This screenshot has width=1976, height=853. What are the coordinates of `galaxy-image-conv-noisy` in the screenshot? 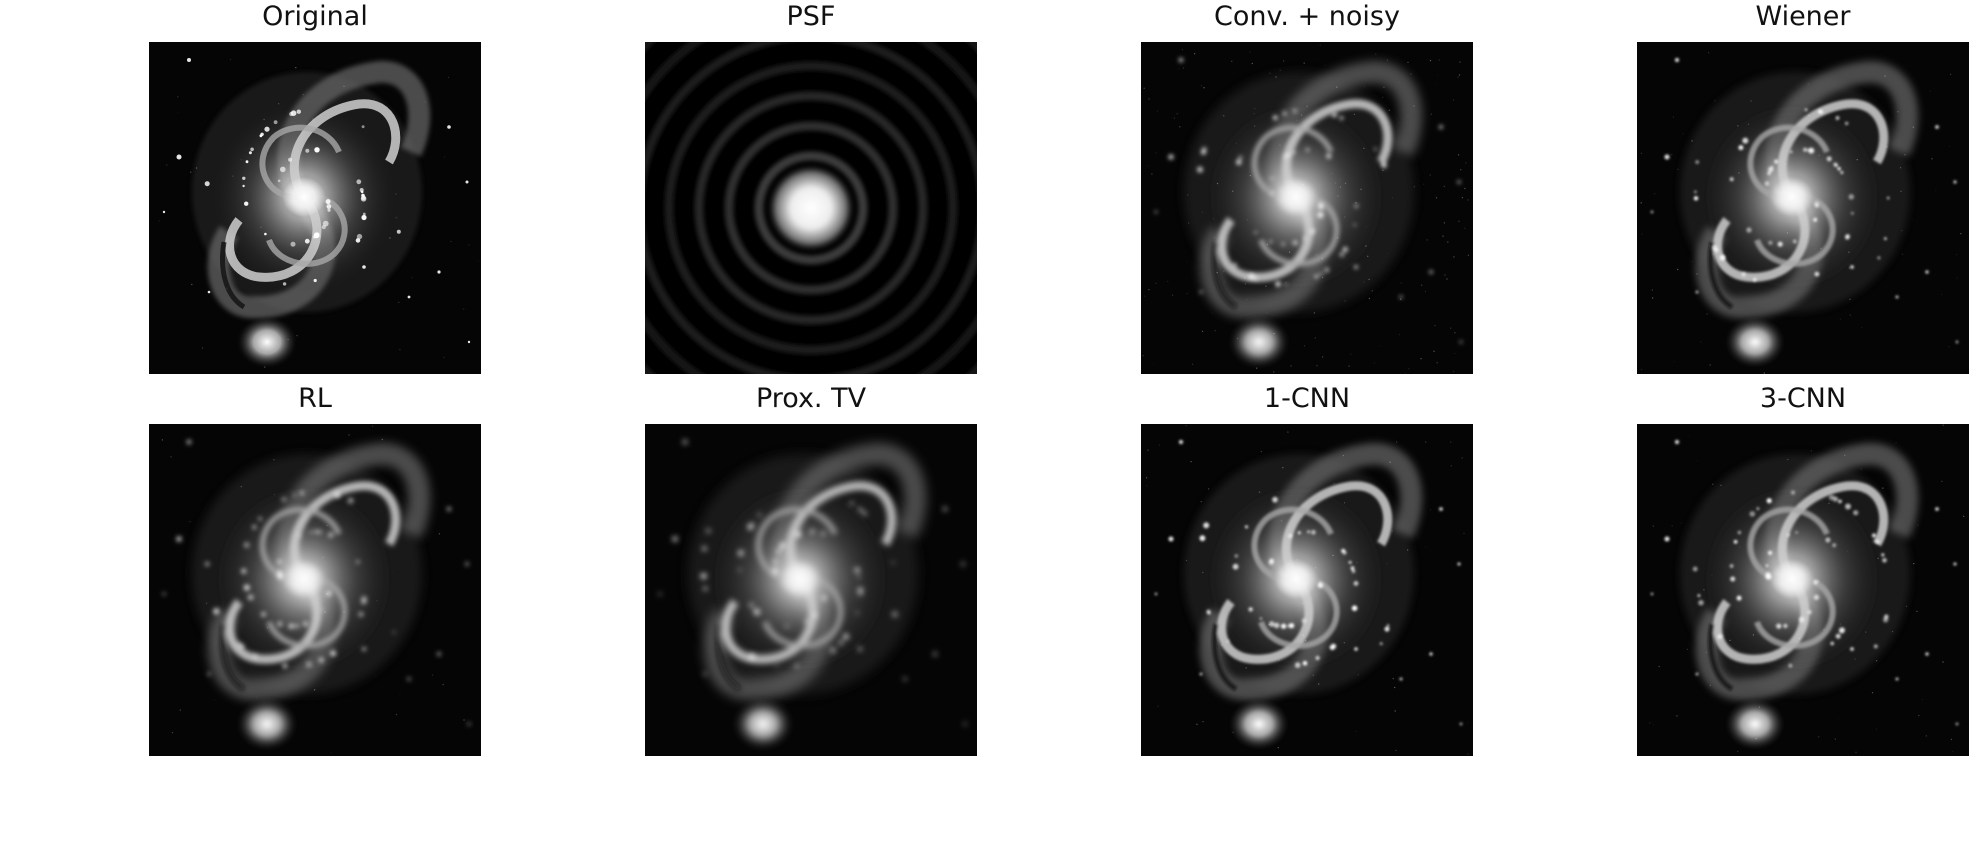 It's located at (1307, 208).